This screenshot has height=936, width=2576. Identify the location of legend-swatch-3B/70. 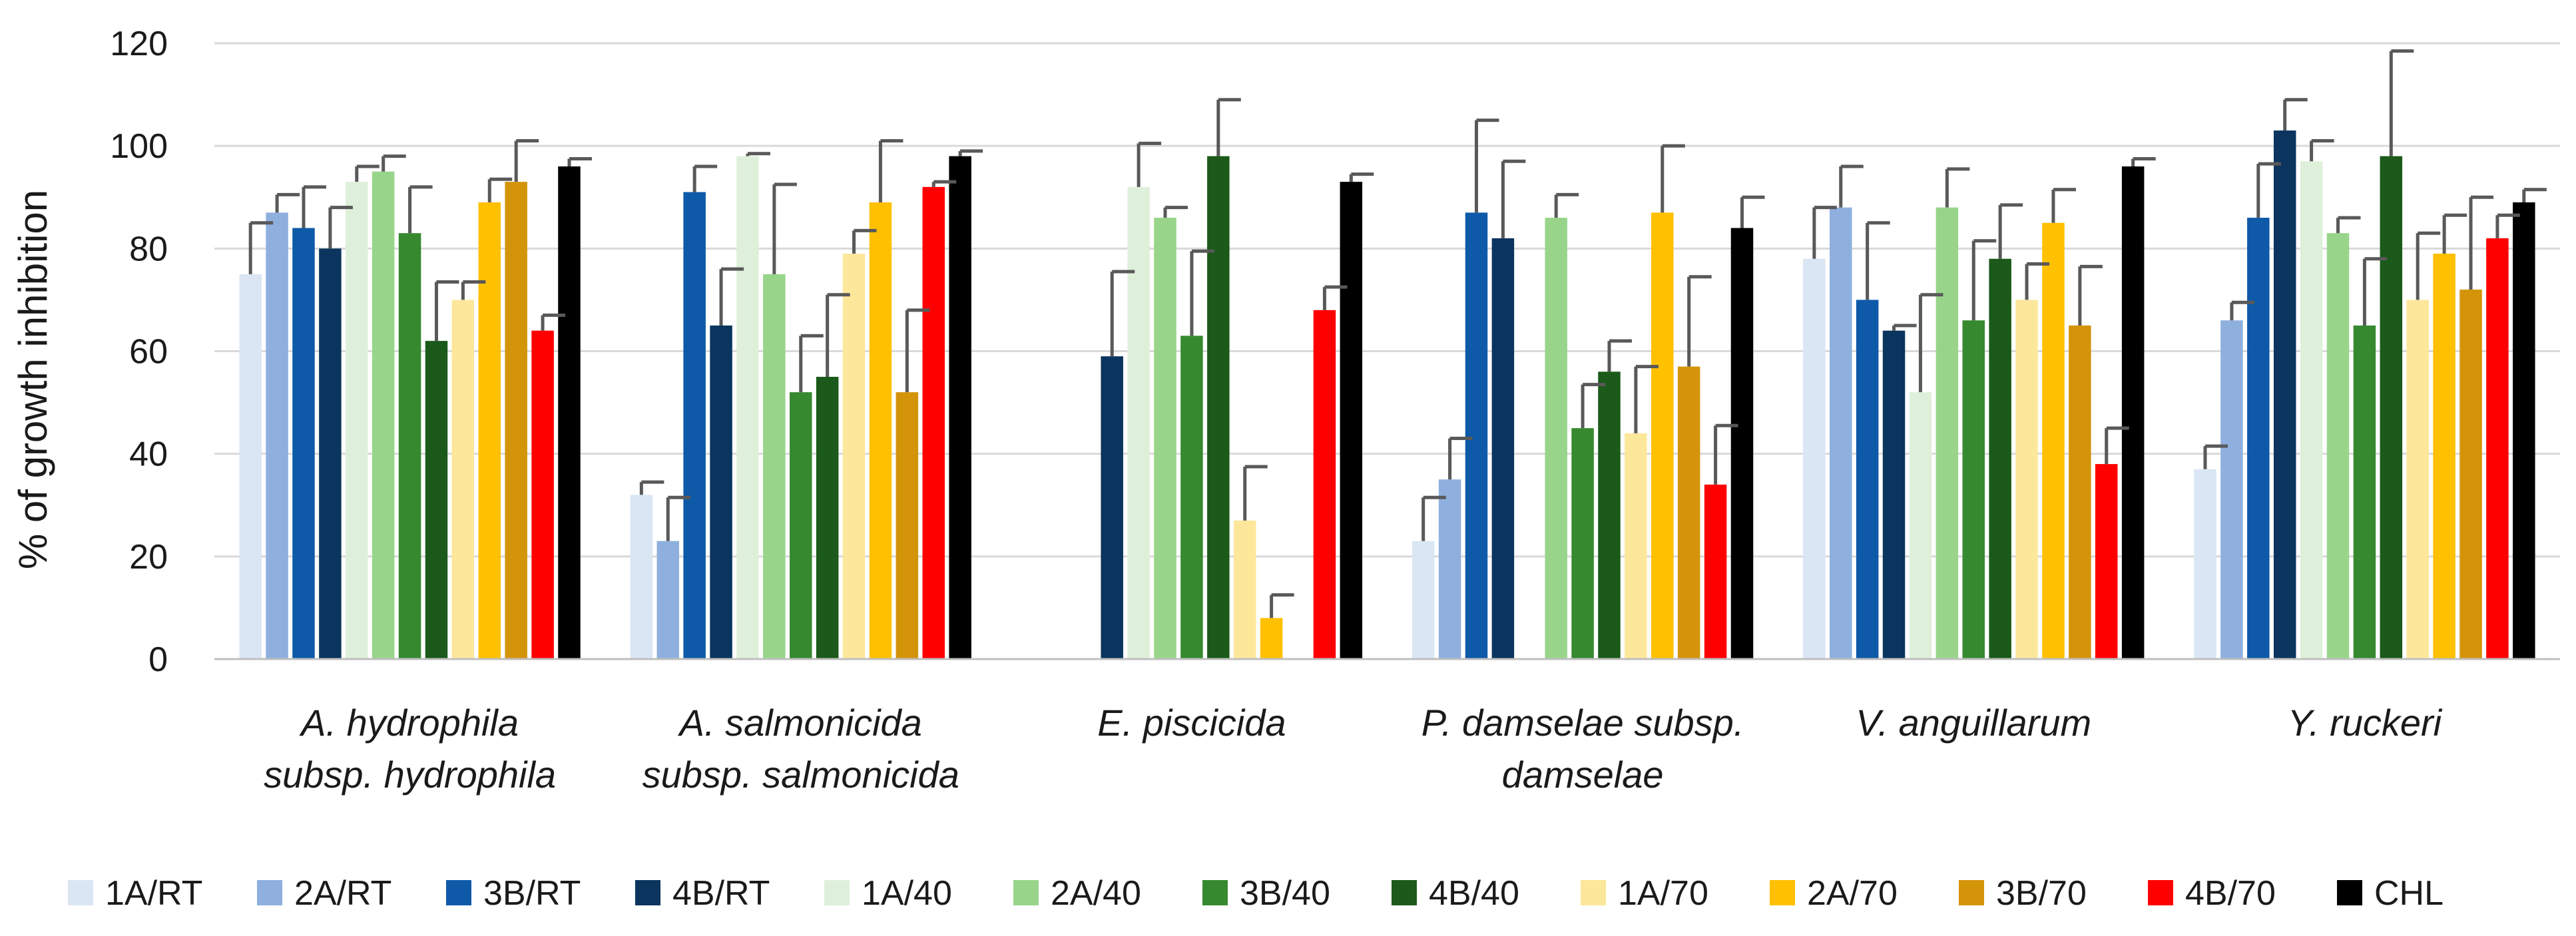
(1972, 892).